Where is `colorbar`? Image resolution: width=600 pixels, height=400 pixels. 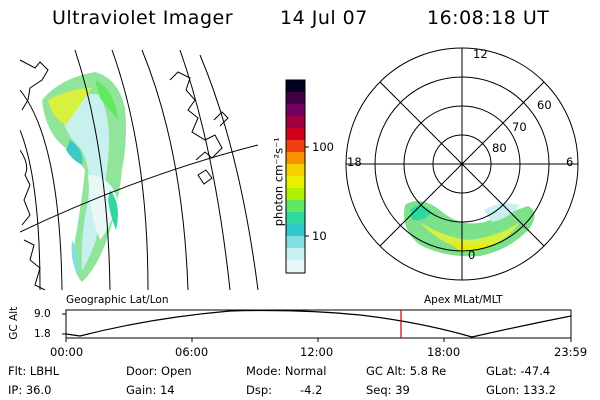
colorbar is located at coordinates (297, 176).